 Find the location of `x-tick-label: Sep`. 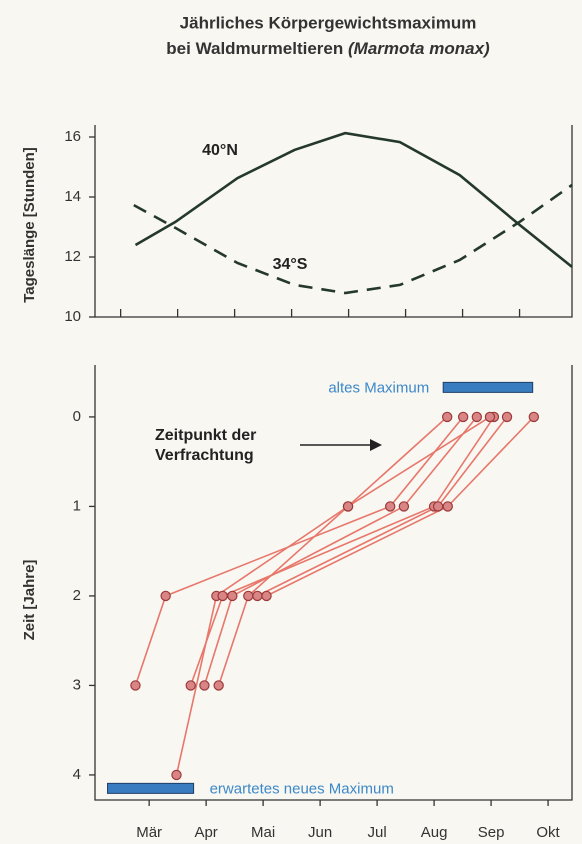

x-tick-label: Sep is located at coordinates (491, 832).